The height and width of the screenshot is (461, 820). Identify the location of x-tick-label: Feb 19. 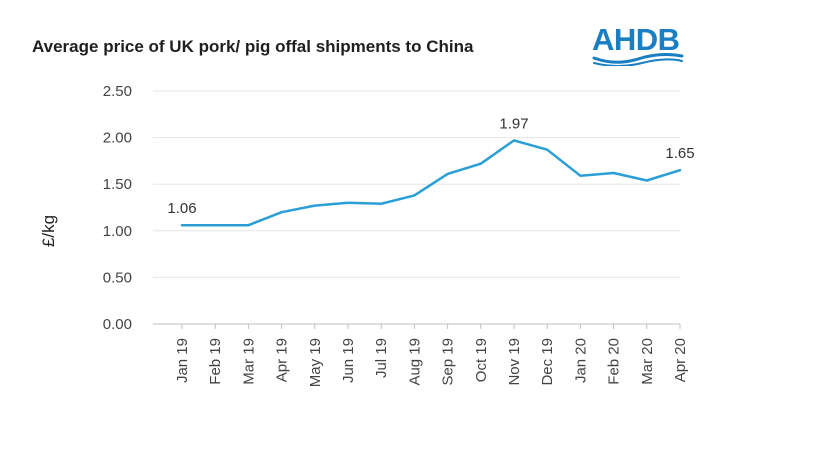
(215, 361).